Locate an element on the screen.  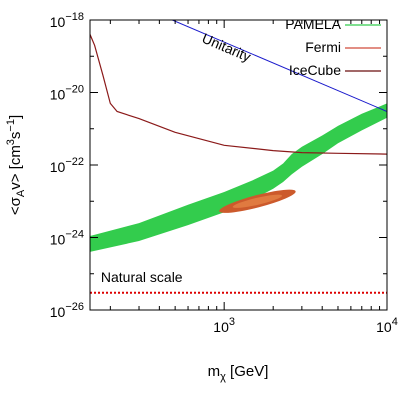
y-axis-label: <σAv> [cm3s−1] is located at coordinates (16, 165).